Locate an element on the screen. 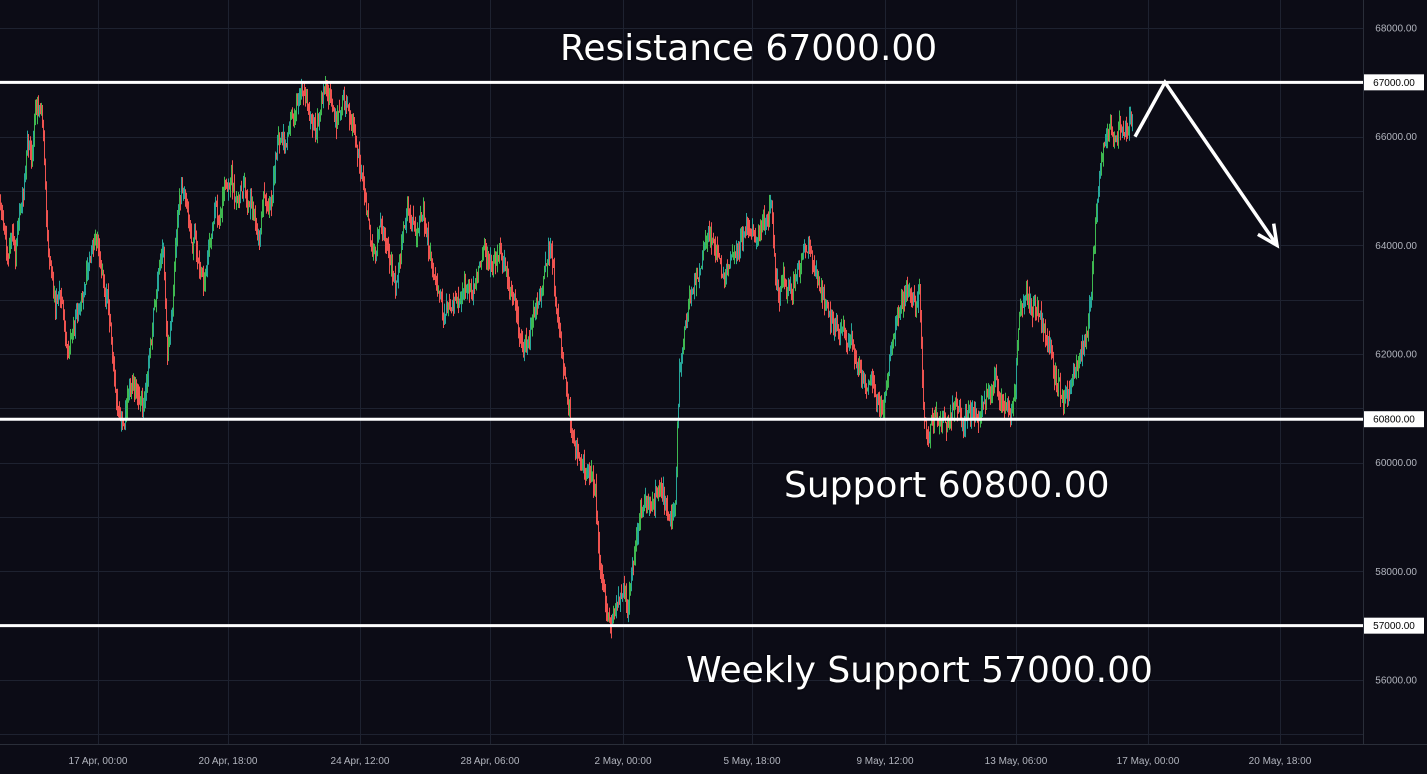  x-tick-label: 13 May, 06:00 is located at coordinates (1016, 761).